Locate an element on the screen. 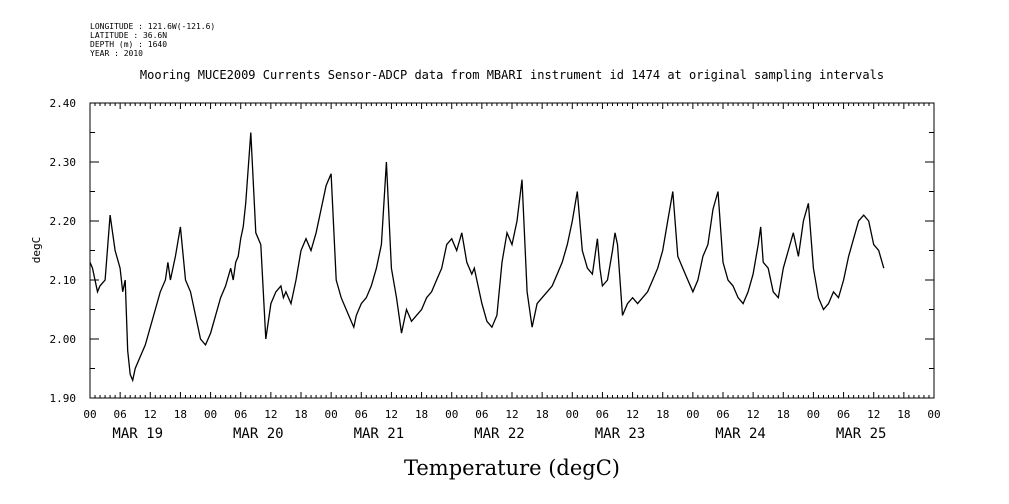 Image resolution: width=1009 pixels, height=504 pixels. y-tick-labels: 1.90 2.00 2.10 2.20 2.30 2.40 is located at coordinates (63, 251).